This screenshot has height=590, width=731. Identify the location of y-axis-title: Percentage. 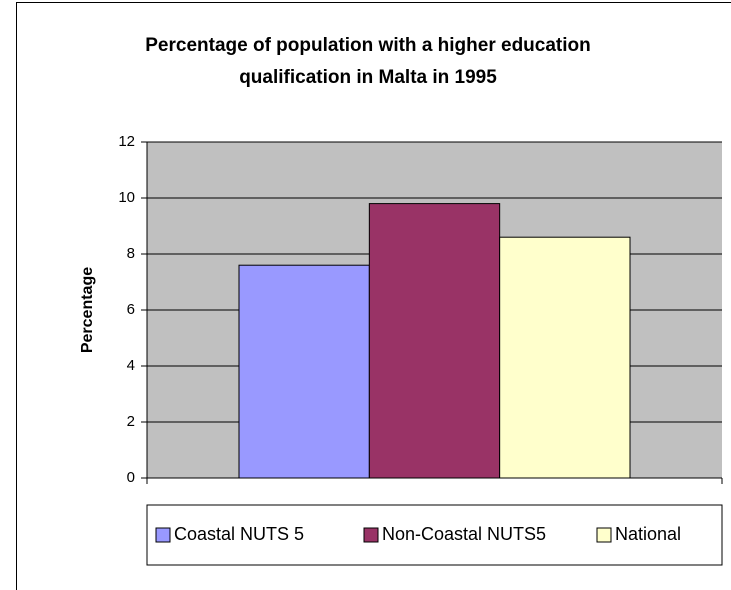
(87, 310).